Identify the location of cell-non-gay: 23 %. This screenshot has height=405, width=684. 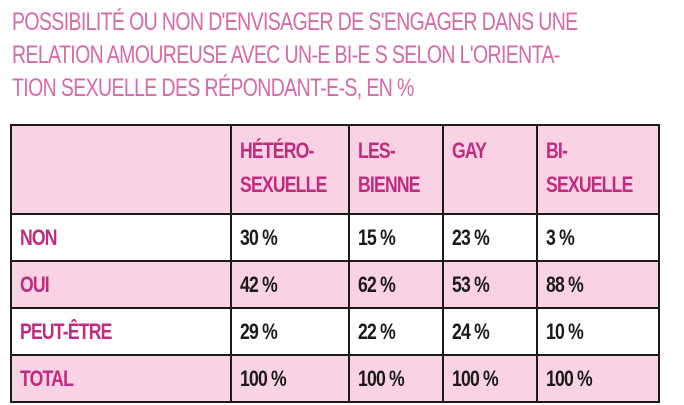
(490, 237).